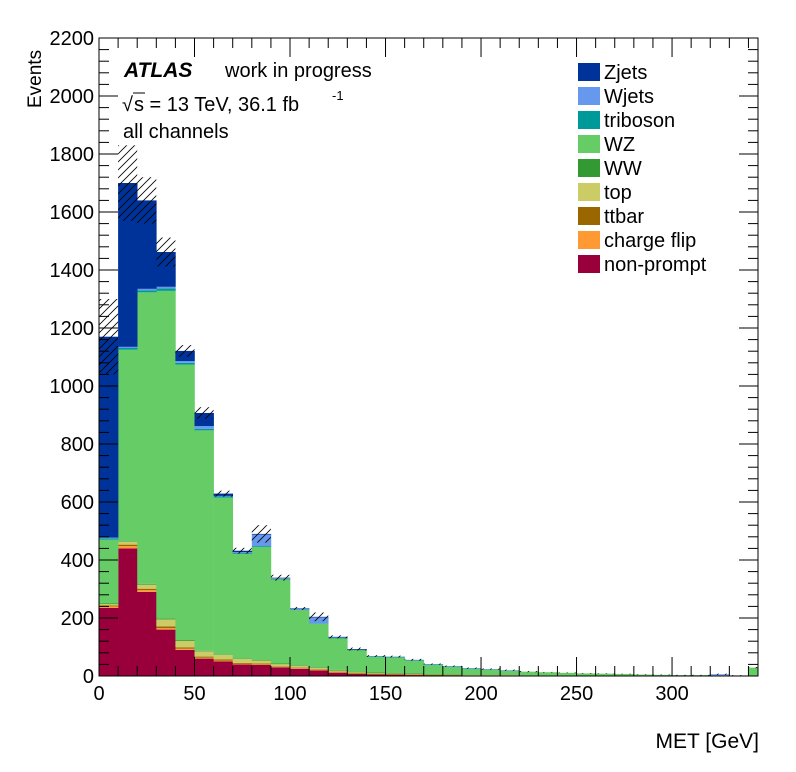 The image size is (796, 772). What do you see at coordinates (298, 71) in the screenshot?
I see `status-label: work in progress` at bounding box center [298, 71].